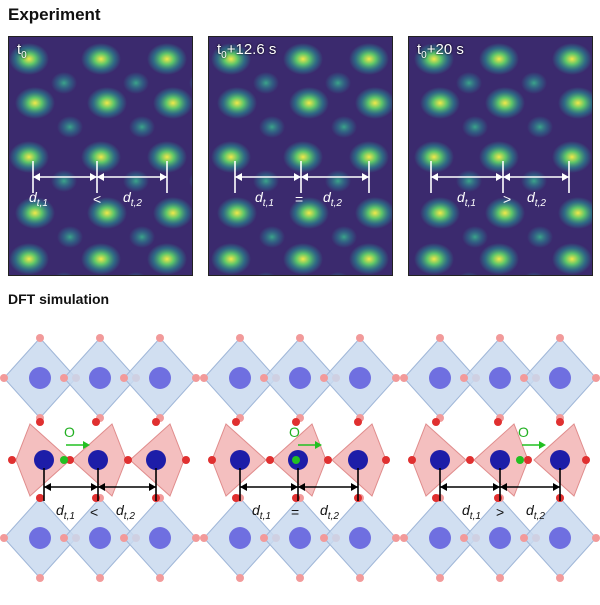 The width and height of the screenshot is (600, 605). I want to click on dft-distance-label-1: dt,1, so click(261, 512).